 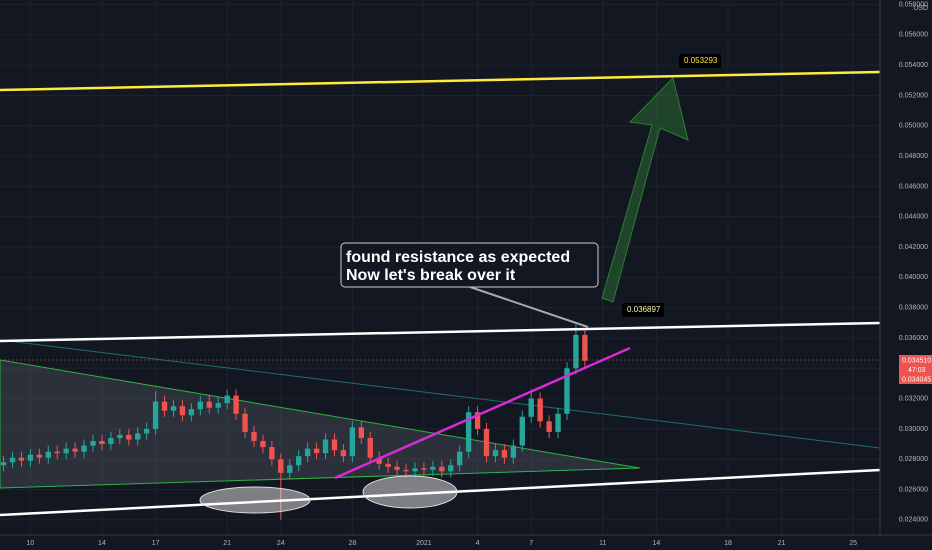 What do you see at coordinates (913, 35) in the screenshot?
I see `y-tick-label: 0.056000` at bounding box center [913, 35].